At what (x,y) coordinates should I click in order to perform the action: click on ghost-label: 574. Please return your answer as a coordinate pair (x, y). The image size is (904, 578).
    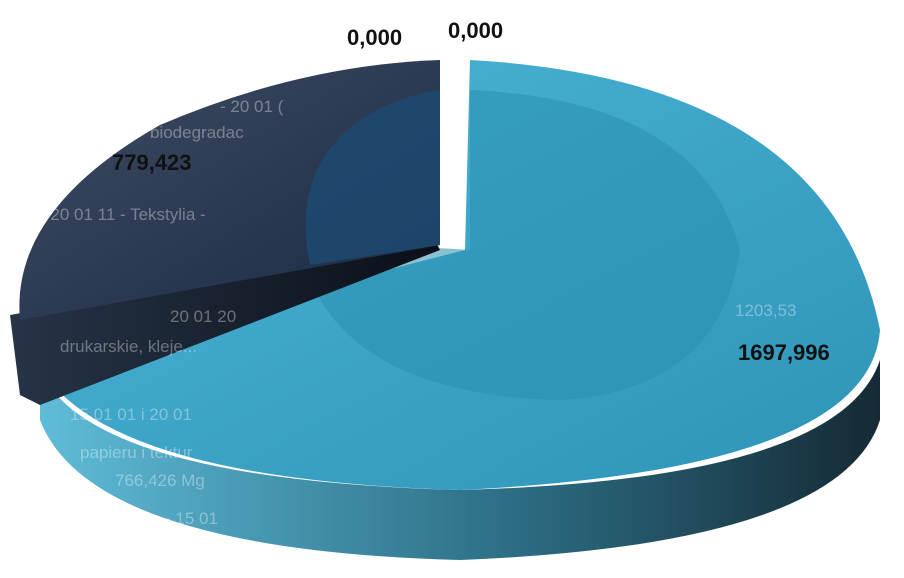
    Looking at the image, I should click on (880, 250).